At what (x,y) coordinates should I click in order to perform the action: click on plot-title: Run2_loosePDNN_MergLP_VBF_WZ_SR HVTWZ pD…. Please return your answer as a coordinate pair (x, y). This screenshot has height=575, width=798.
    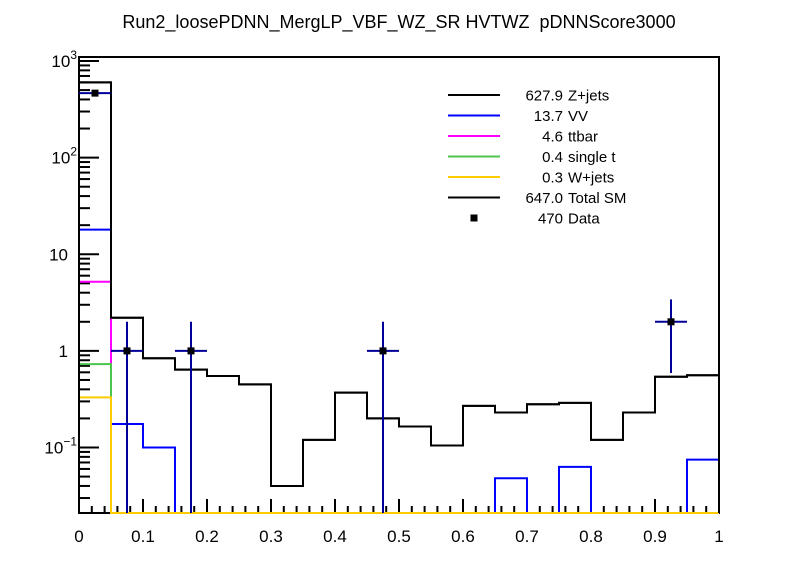
    Looking at the image, I should click on (399, 22).